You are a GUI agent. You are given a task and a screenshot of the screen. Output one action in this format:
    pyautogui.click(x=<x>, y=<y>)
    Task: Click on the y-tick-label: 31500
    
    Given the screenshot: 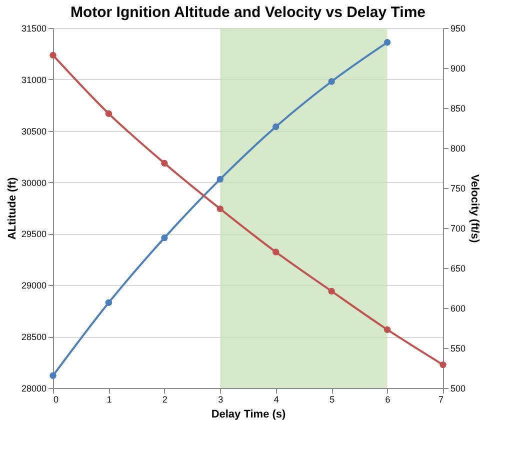 What is the action you would take?
    pyautogui.click(x=33, y=29)
    